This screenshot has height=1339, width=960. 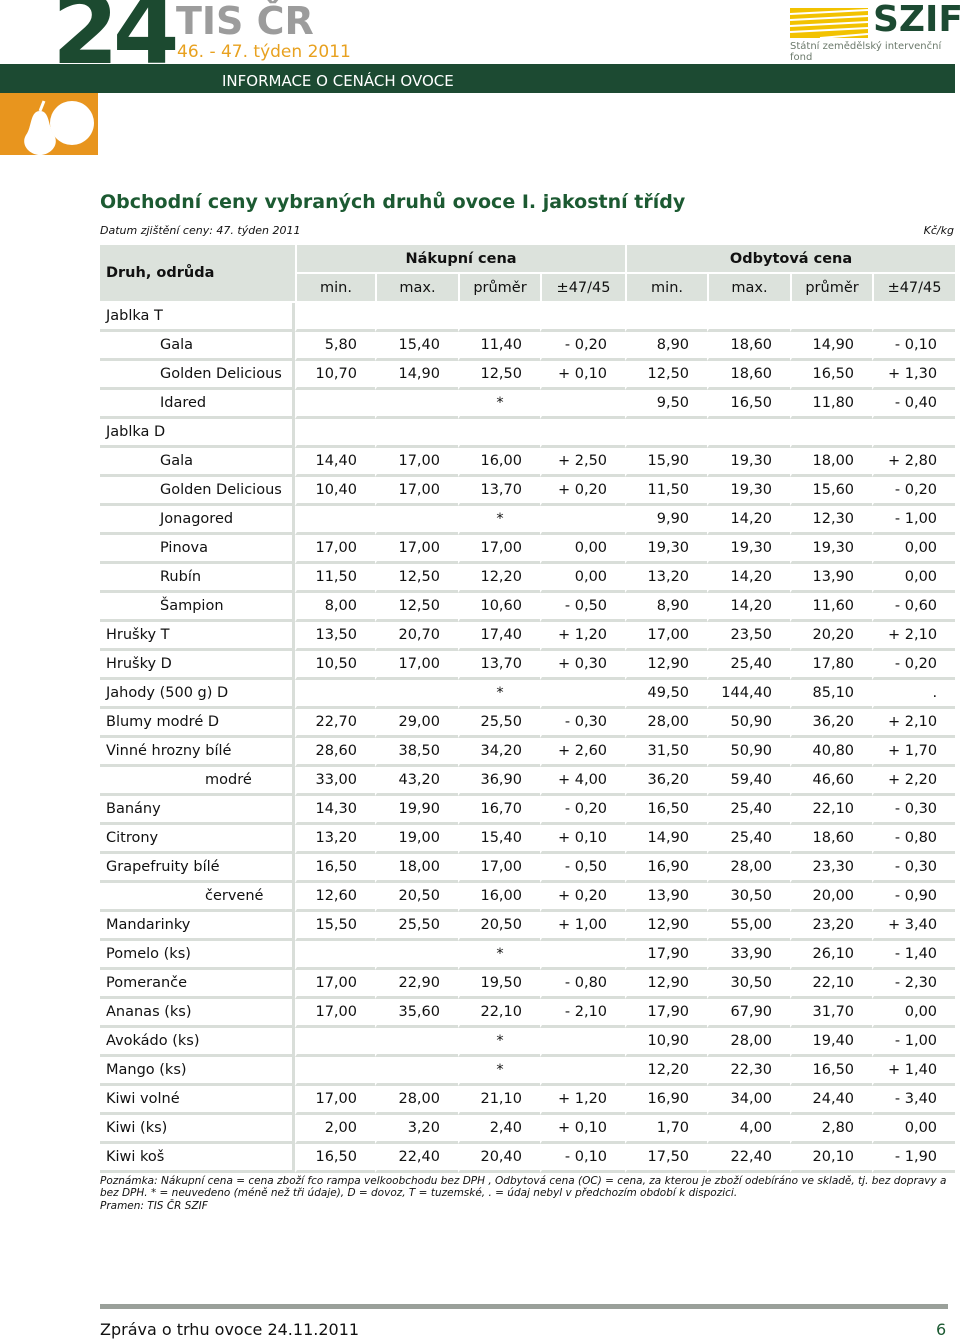 I want to click on cell: - 0,30, so click(x=914, y=810).